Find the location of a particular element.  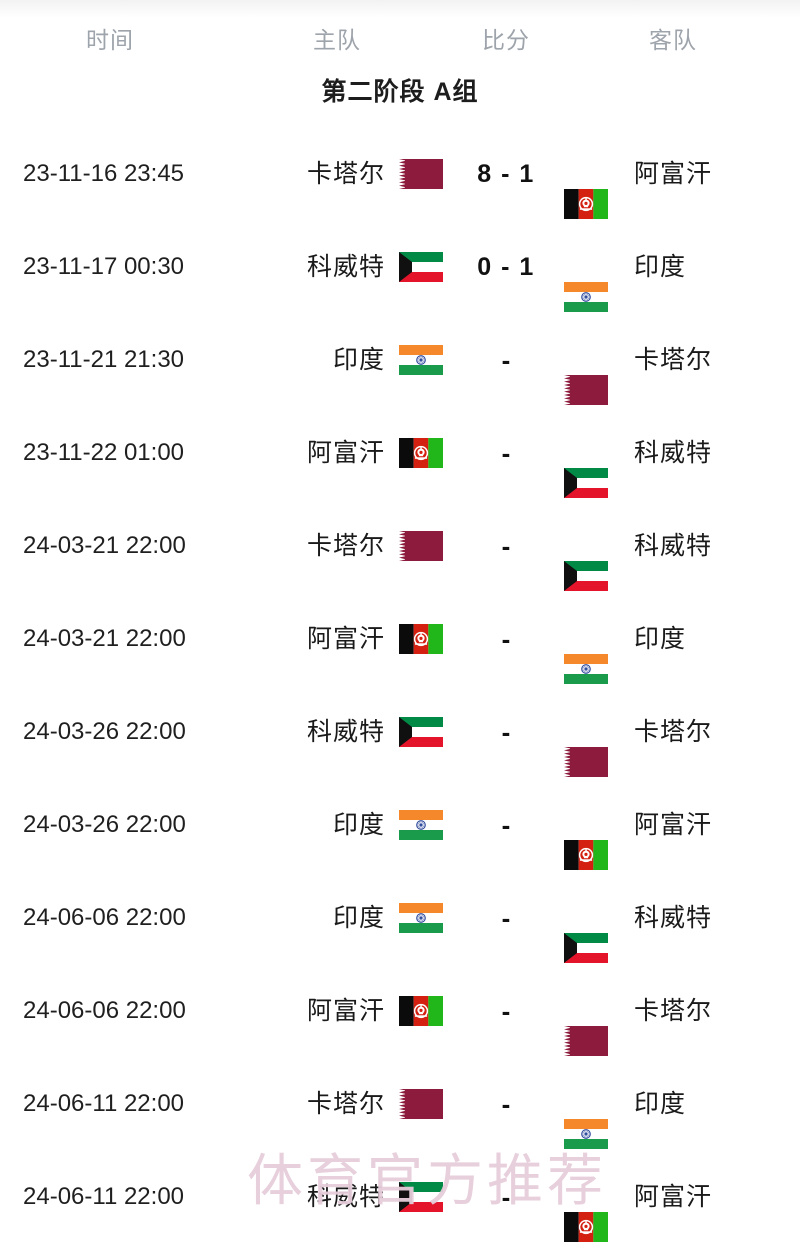

match-datetime: 23-11-22 01:00 is located at coordinates (104, 452).